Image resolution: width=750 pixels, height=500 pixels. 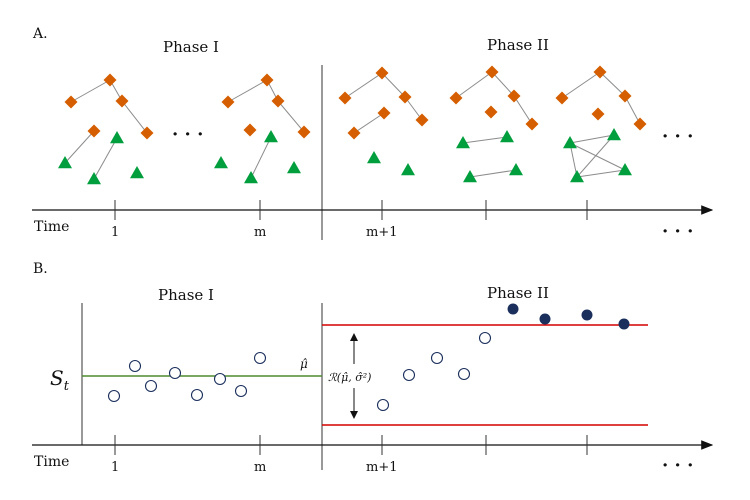 I want to click on panel-a-ellipsis-mid: · · ·, so click(x=187, y=134).